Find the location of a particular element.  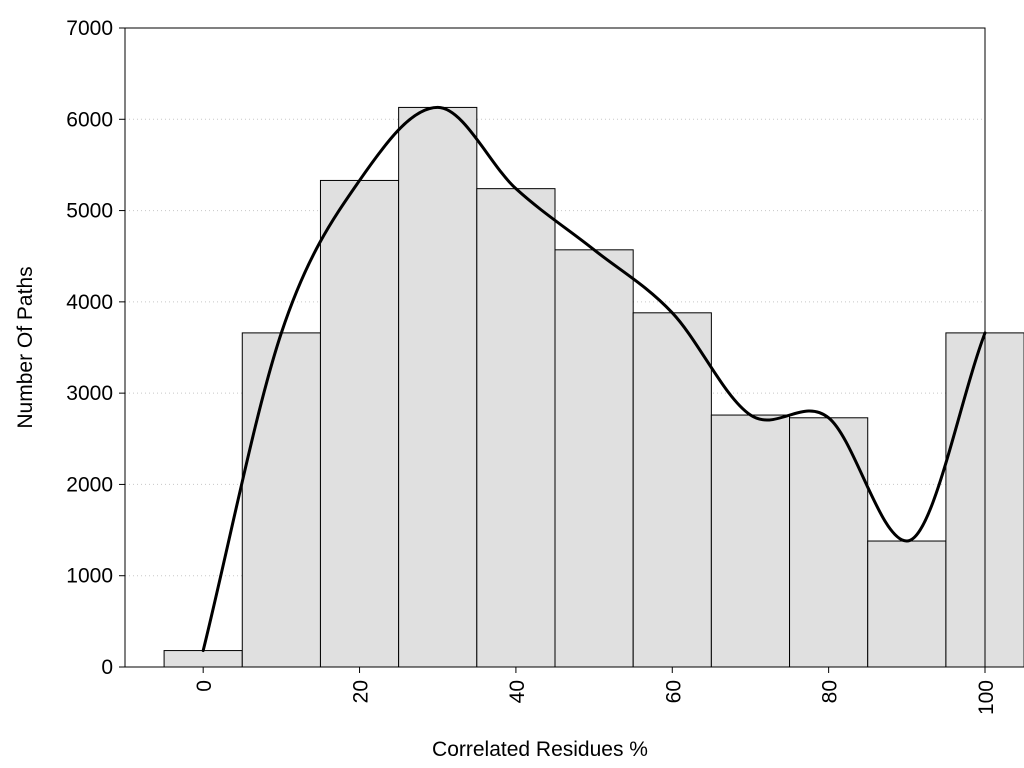

x-tick-label: 100 is located at coordinates (986, 697).